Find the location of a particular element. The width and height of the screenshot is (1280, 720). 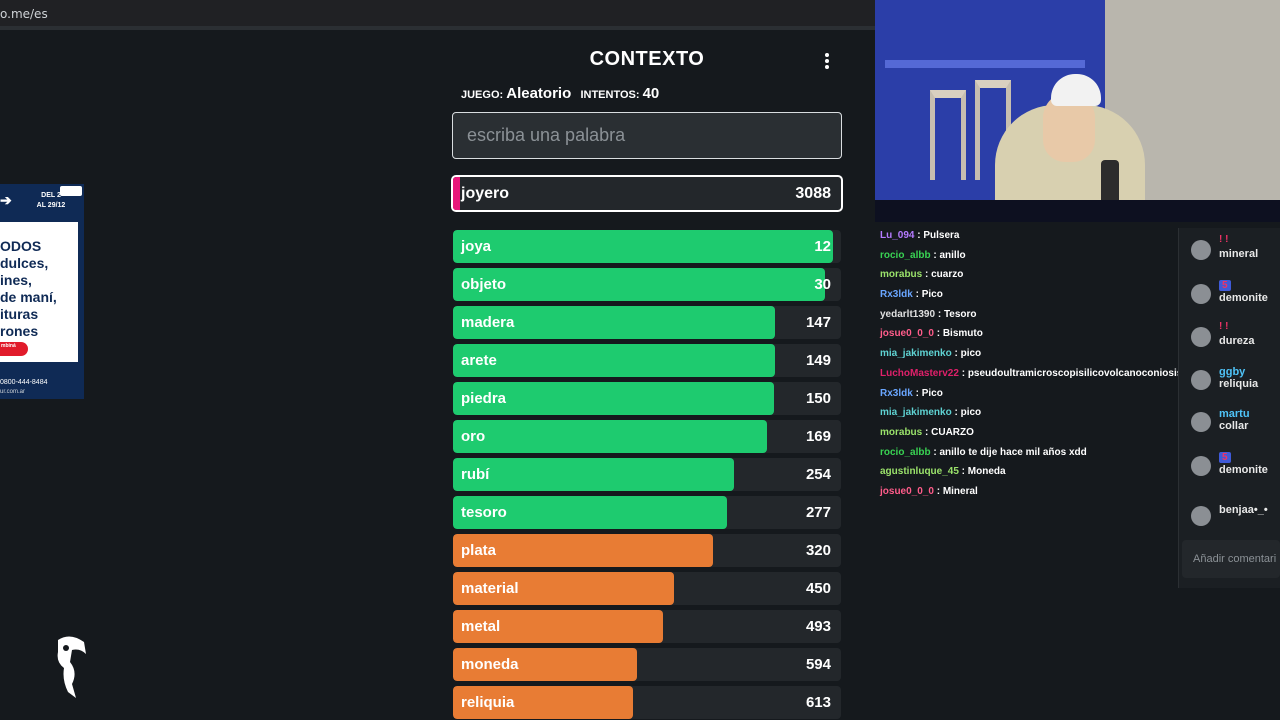

guess-row: tesoro 277 is located at coordinates (647, 512).